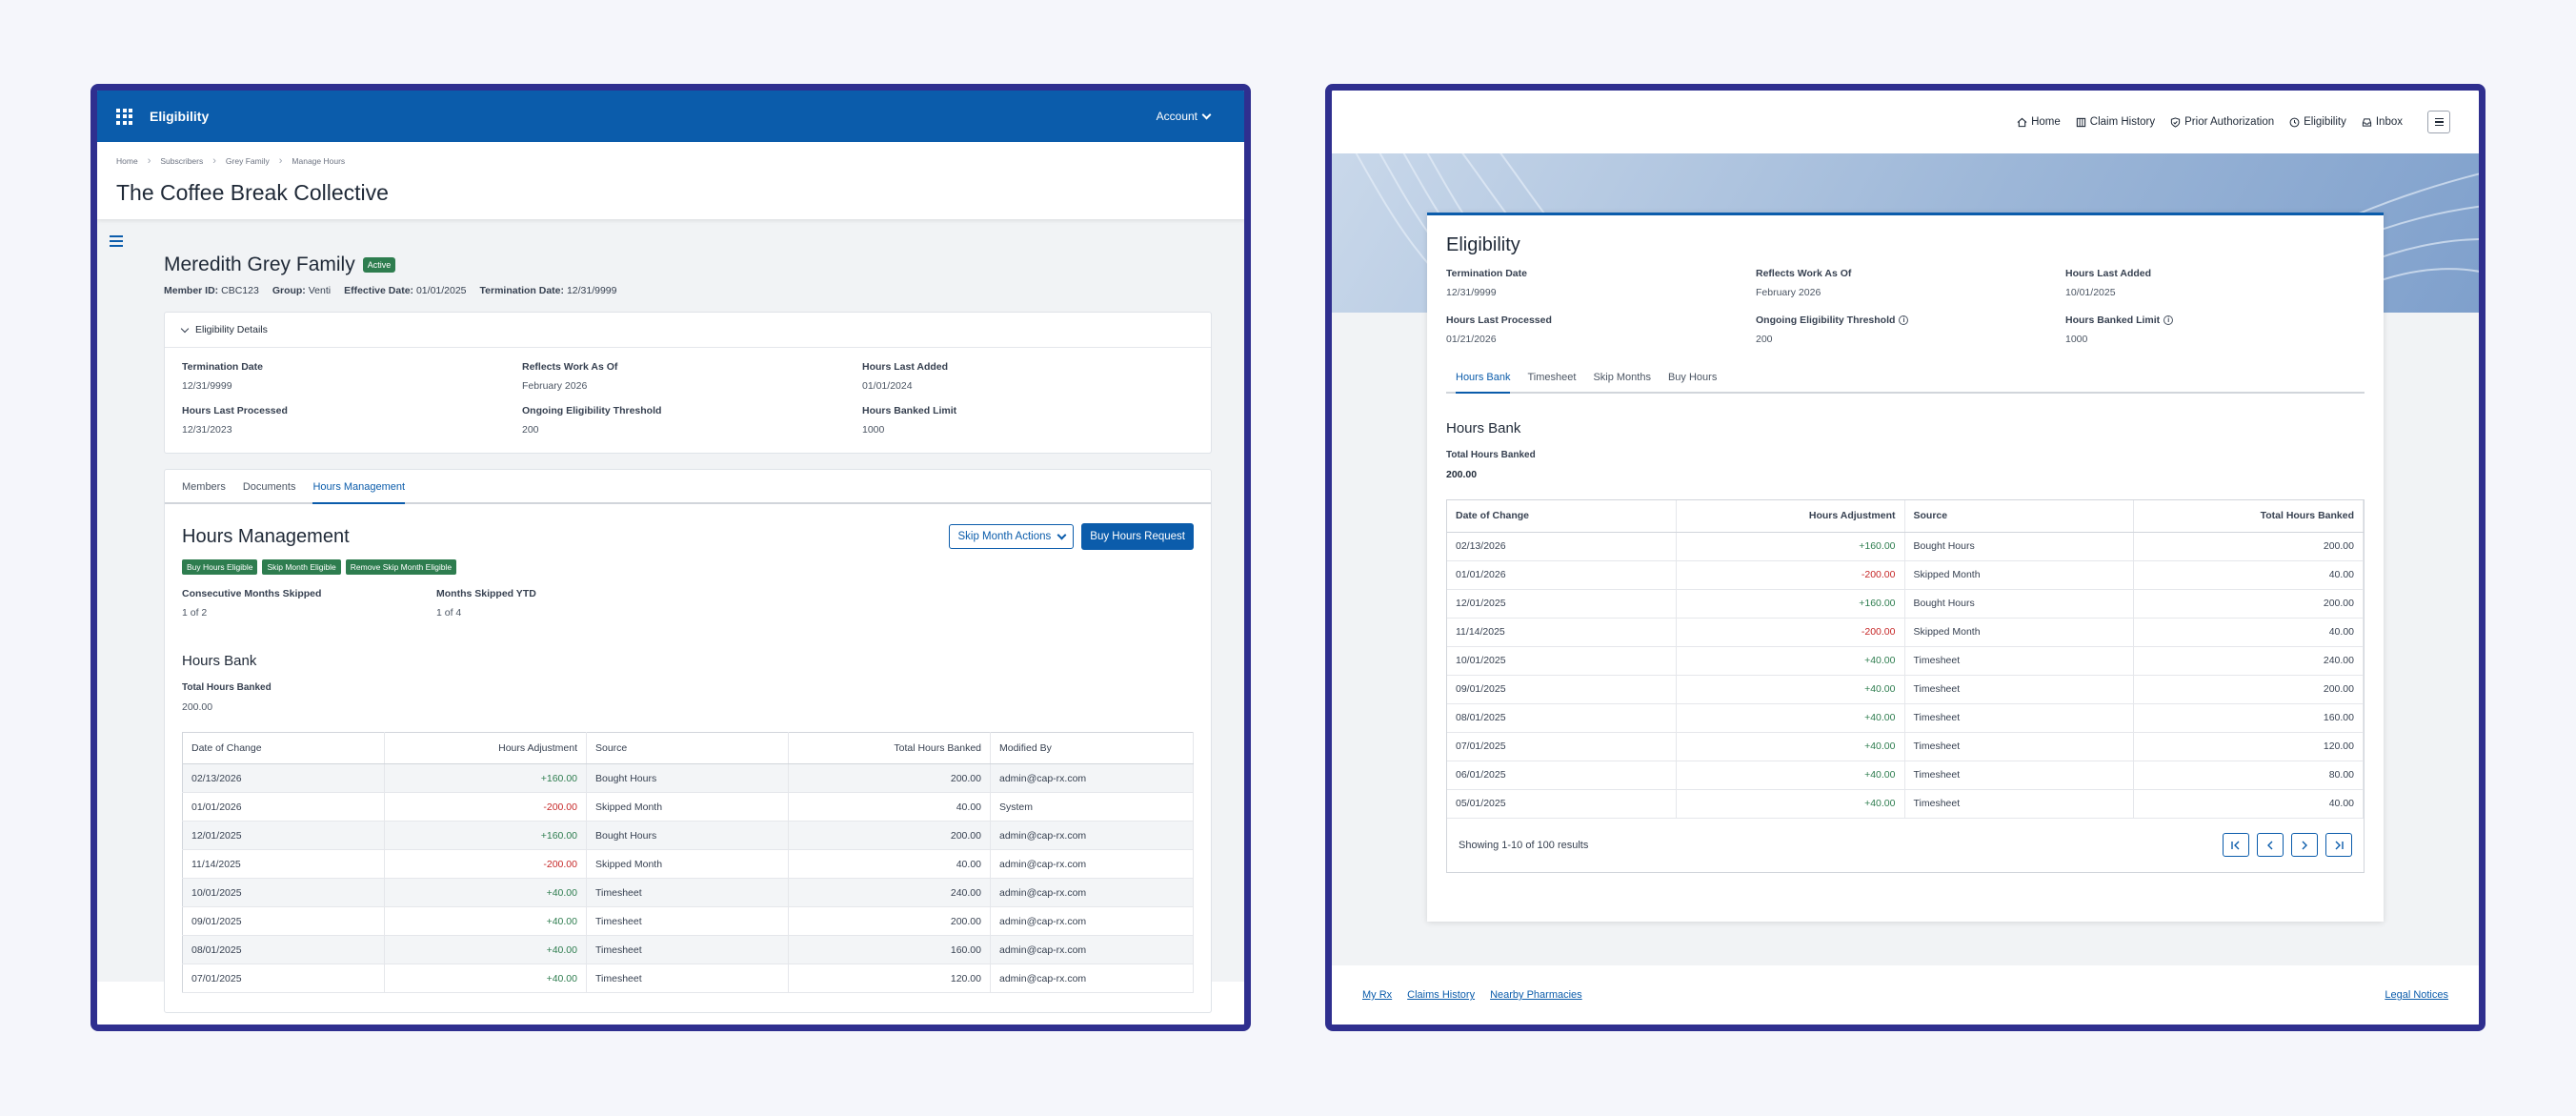 This screenshot has height=1116, width=2576. What do you see at coordinates (2039, 122) in the screenshot?
I see `nav-home: Home` at bounding box center [2039, 122].